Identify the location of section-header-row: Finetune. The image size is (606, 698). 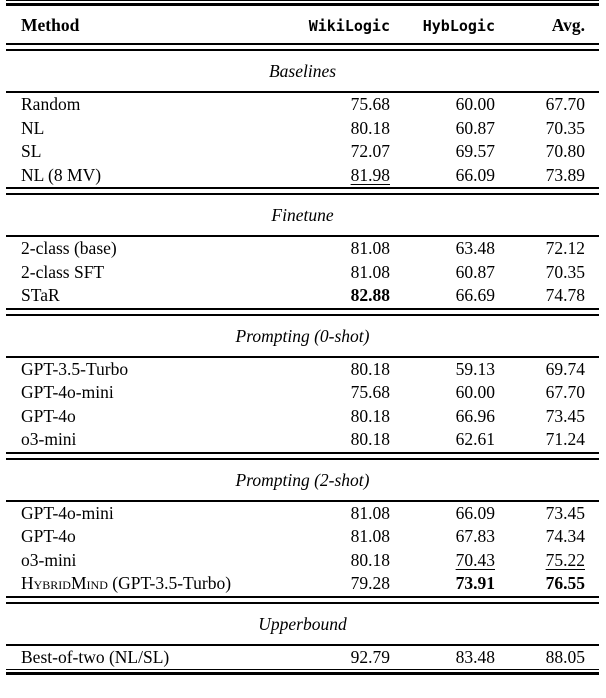
(302, 215).